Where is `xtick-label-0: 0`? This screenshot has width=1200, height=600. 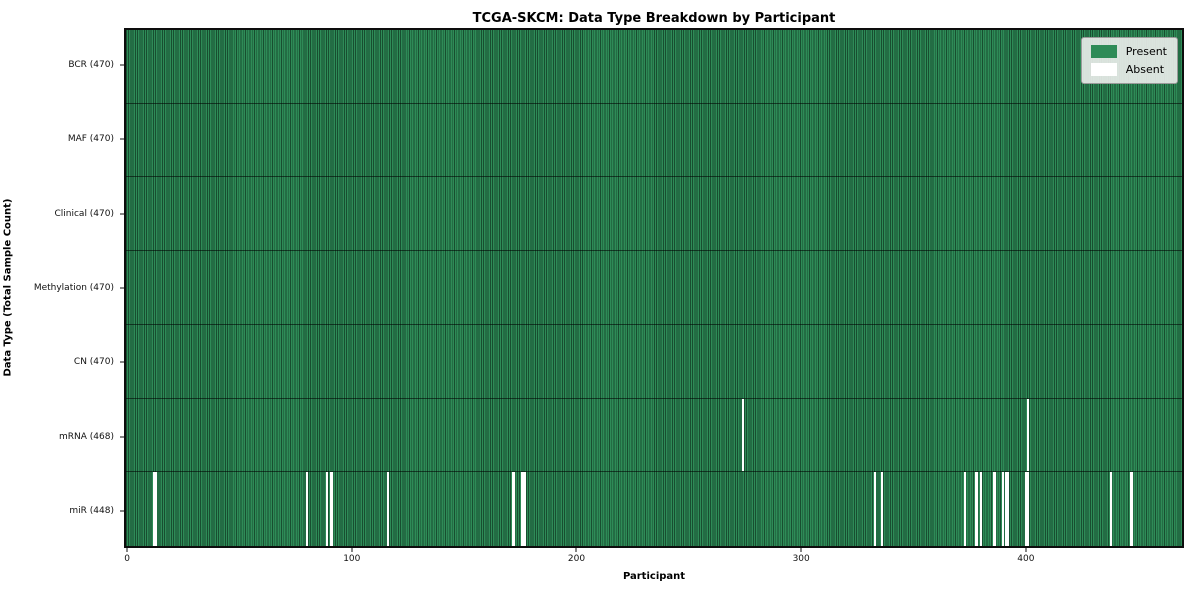 xtick-label-0: 0 is located at coordinates (127, 559).